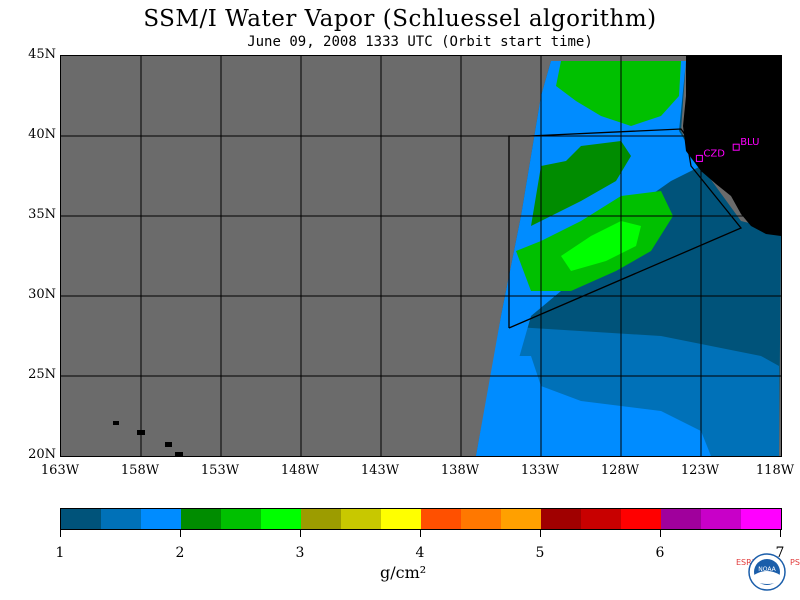 The height and width of the screenshot is (600, 800). I want to click on longitude-label: 128W, so click(620, 470).